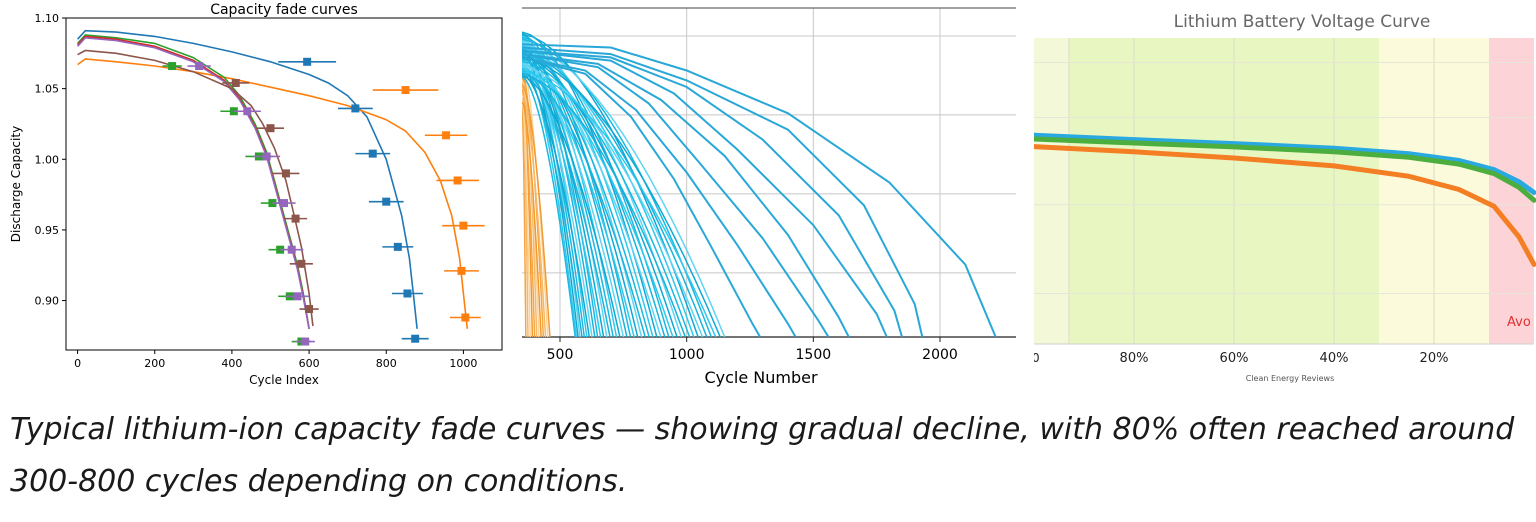 Image resolution: width=1536 pixels, height=522 pixels. I want to click on x-tick-label-0: 0, so click(77, 363).